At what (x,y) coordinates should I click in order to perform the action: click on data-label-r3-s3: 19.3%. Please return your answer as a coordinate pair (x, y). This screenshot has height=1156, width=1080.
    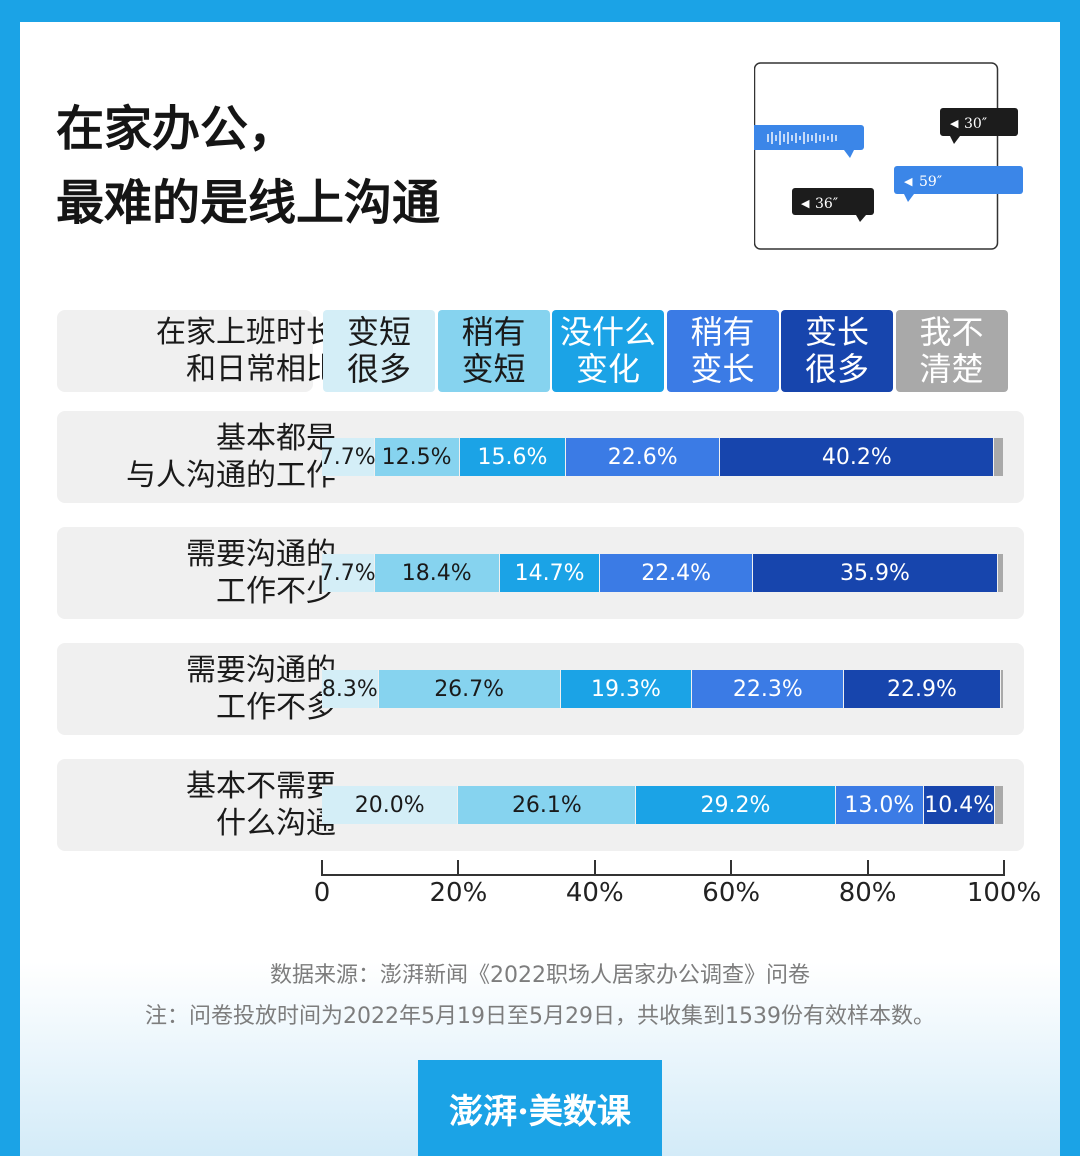
    Looking at the image, I should click on (626, 689).